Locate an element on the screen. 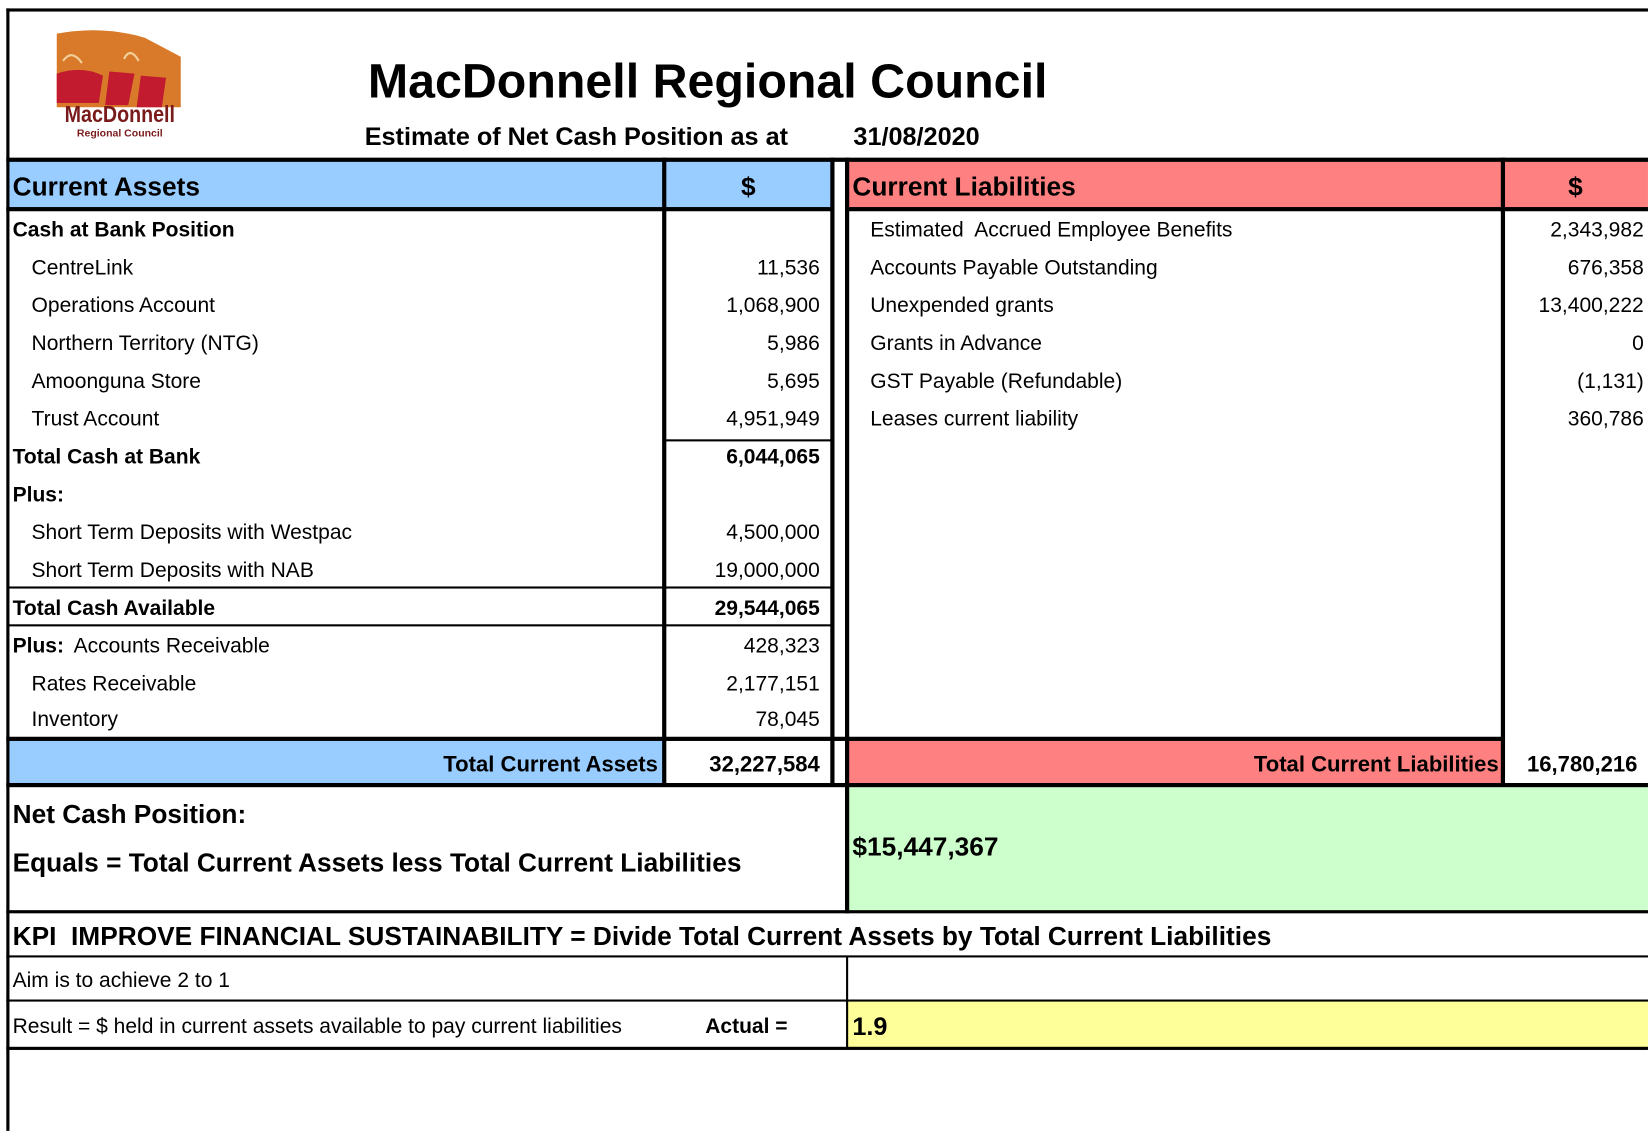 The width and height of the screenshot is (1648, 1131). assets-total-bg is located at coordinates (336, 763).